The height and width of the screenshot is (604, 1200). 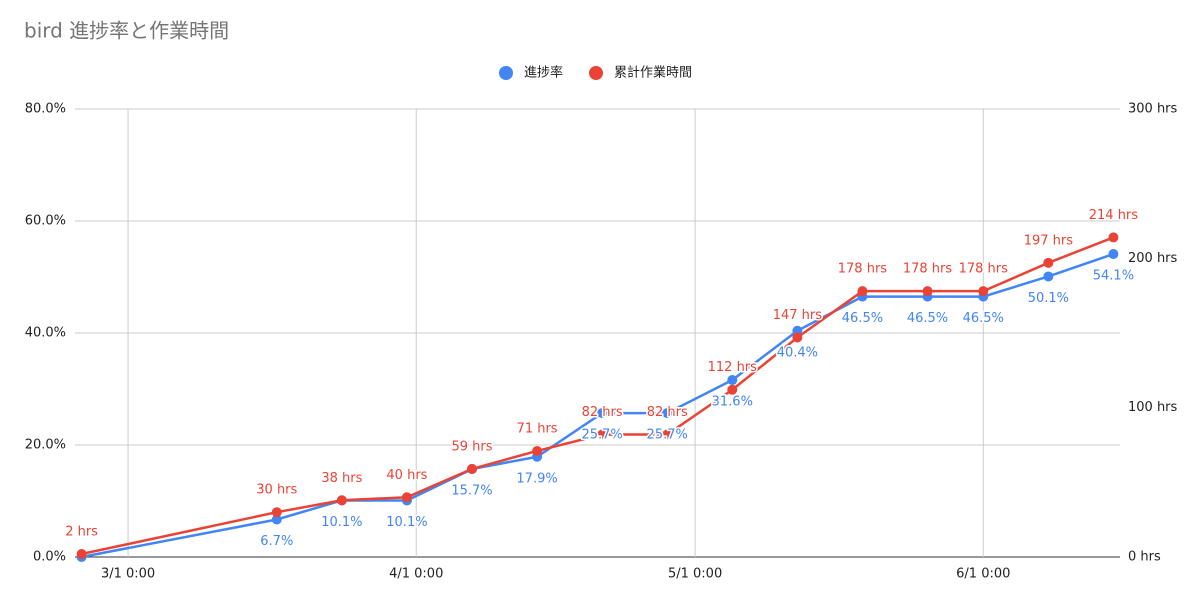 What do you see at coordinates (1048, 298) in the screenshot?
I see `data-label: 50.1%` at bounding box center [1048, 298].